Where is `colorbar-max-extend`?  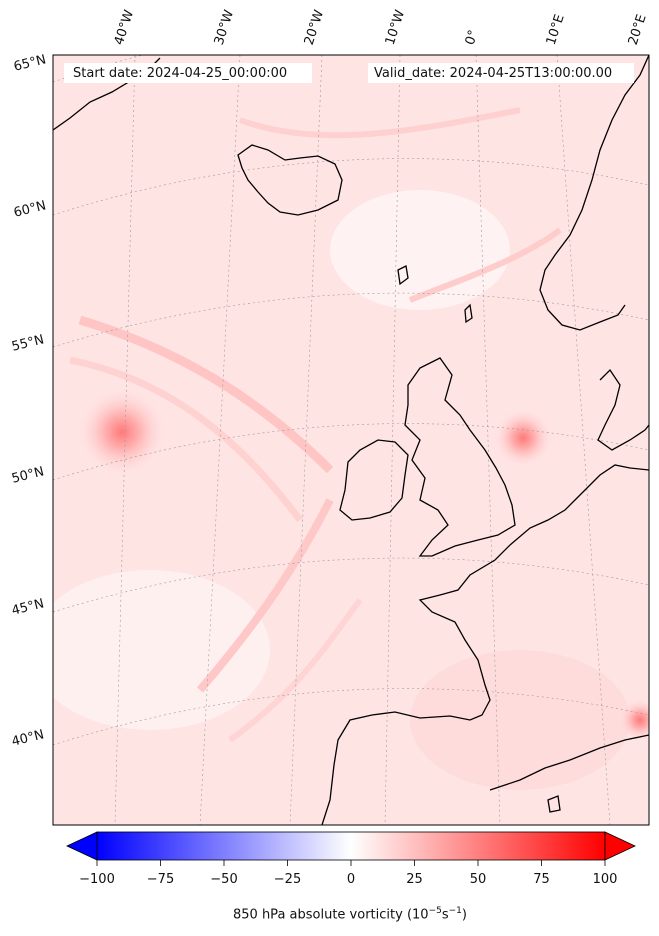
colorbar-max-extend is located at coordinates (620, 846).